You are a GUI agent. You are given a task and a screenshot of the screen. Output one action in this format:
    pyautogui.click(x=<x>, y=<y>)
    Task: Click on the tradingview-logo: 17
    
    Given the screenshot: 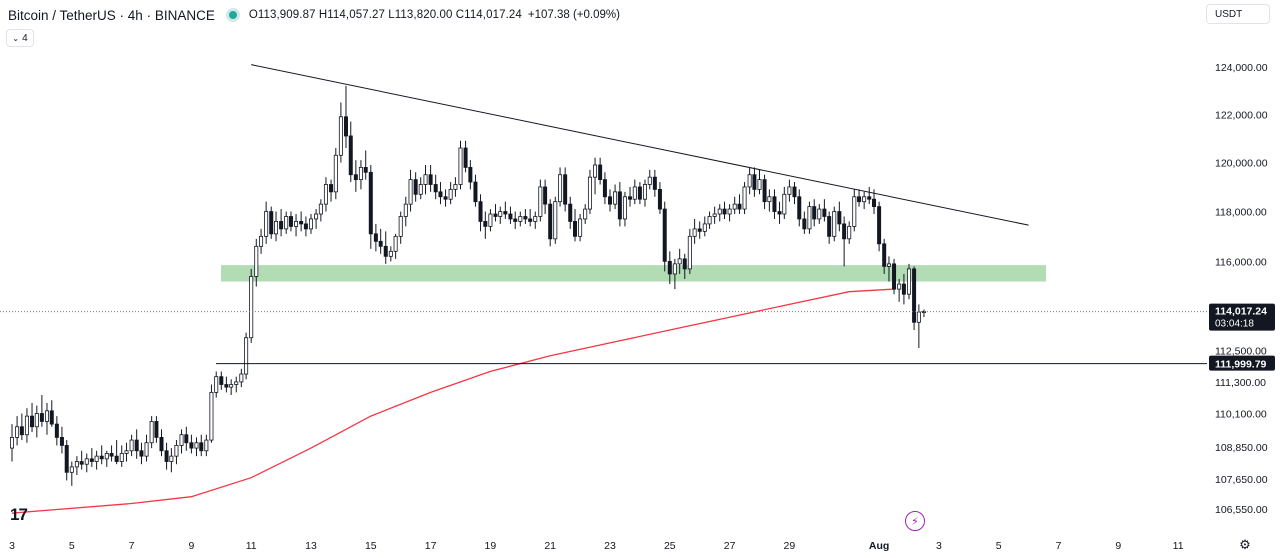 What is the action you would take?
    pyautogui.click(x=19, y=515)
    